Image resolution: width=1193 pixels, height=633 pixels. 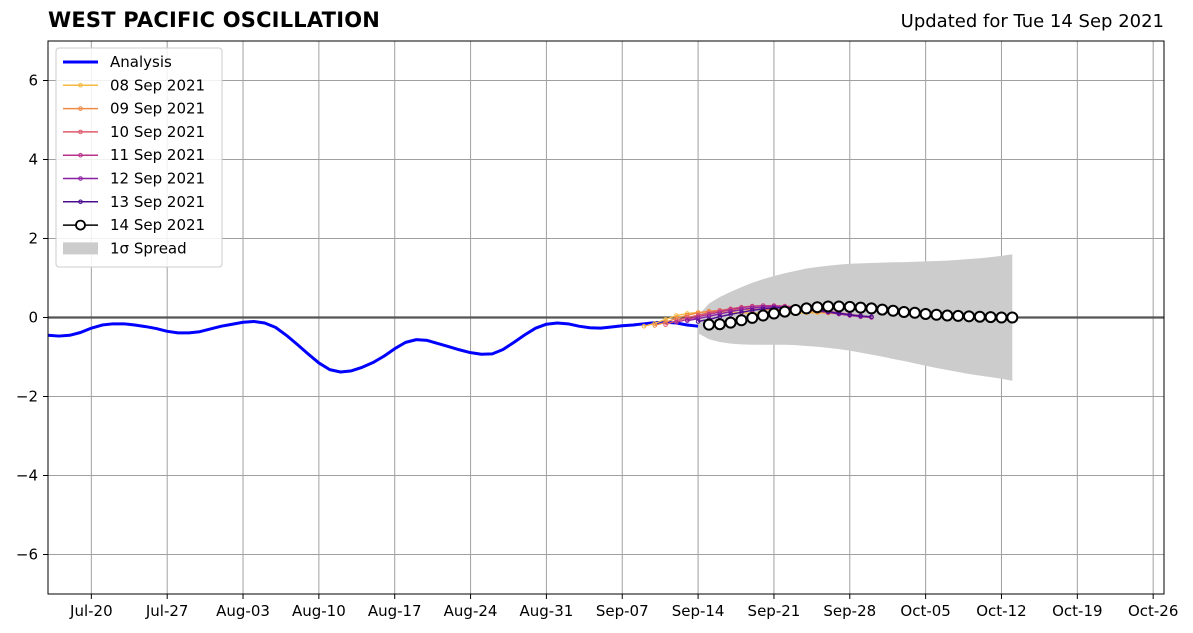 I want to click on spread-layer, so click(x=855, y=317).